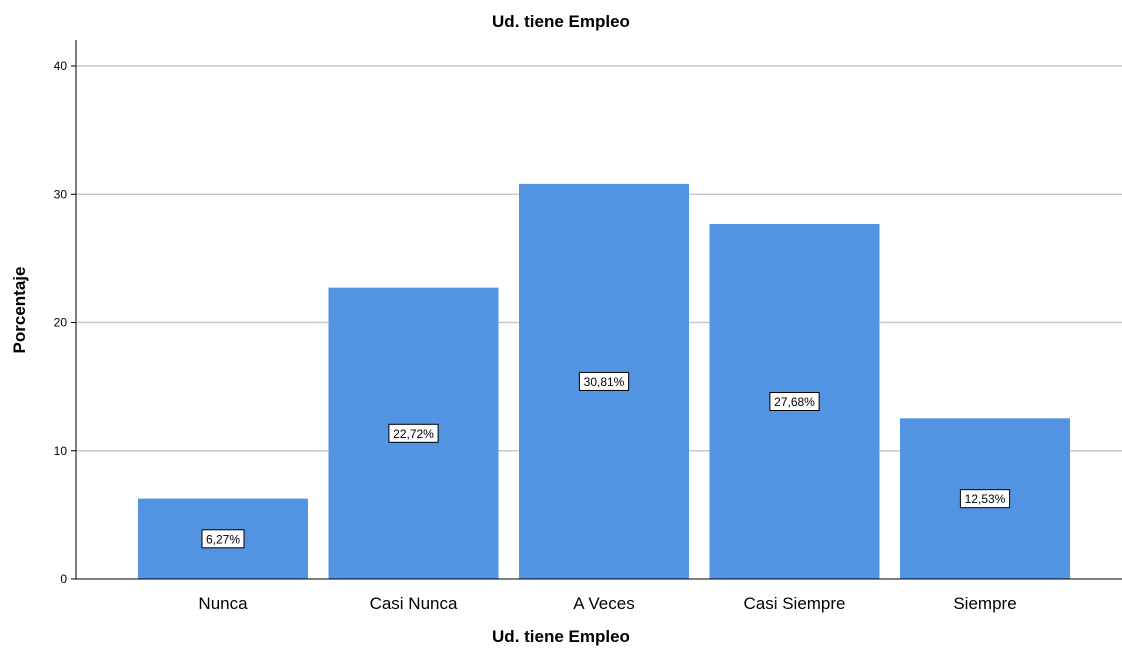  What do you see at coordinates (561, 636) in the screenshot?
I see `x-axis-label: Ud. tiene Empleo` at bounding box center [561, 636].